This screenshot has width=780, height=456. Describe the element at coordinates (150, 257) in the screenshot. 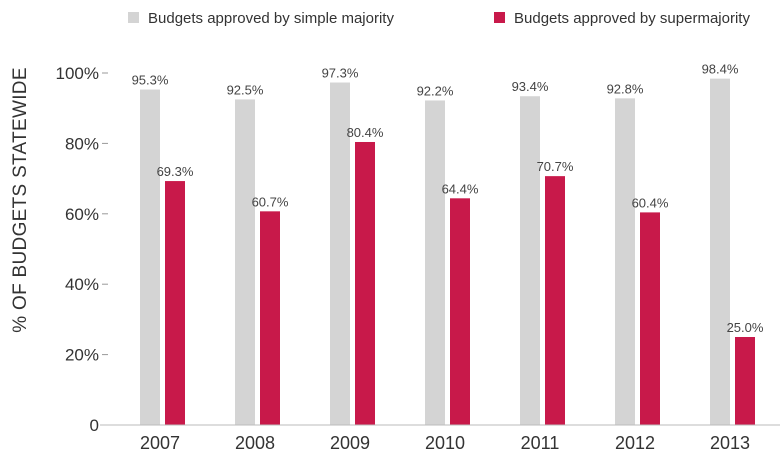

I see `bar-simple-majority-2007` at that location.